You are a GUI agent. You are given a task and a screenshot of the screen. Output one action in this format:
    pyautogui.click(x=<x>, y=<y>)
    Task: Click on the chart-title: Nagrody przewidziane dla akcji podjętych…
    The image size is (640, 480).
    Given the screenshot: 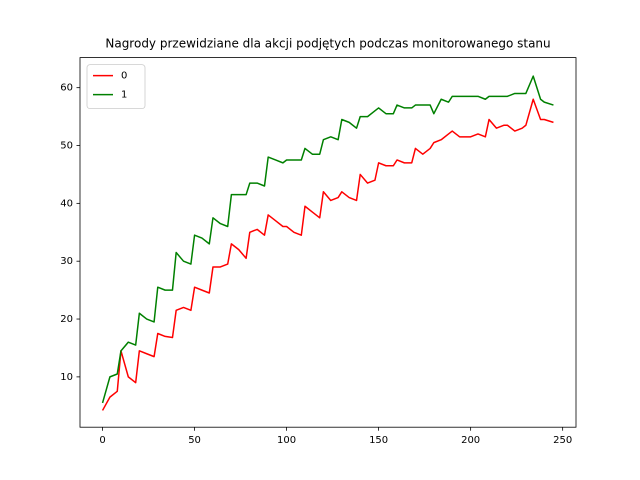 What is the action you would take?
    pyautogui.click(x=327, y=44)
    